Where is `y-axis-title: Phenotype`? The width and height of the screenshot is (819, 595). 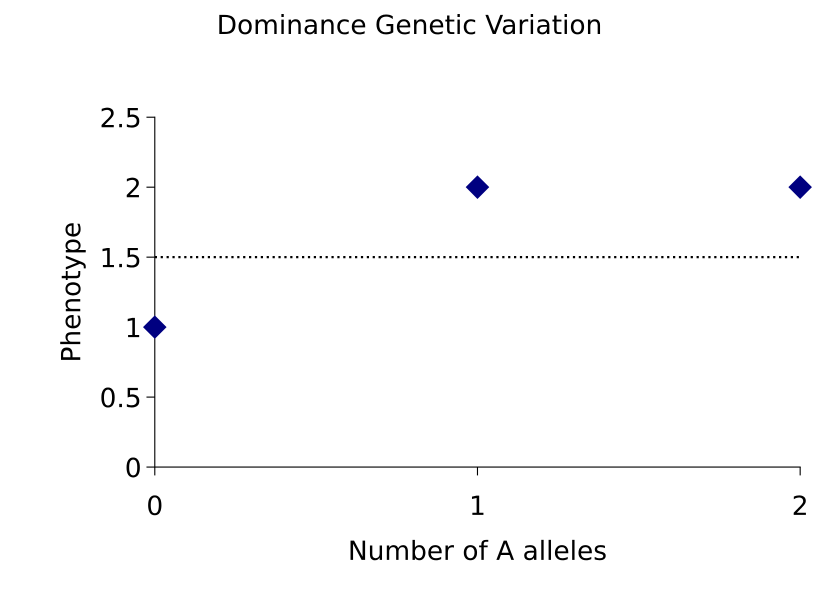
y-axis-title: Phenotype is located at coordinates (73, 291).